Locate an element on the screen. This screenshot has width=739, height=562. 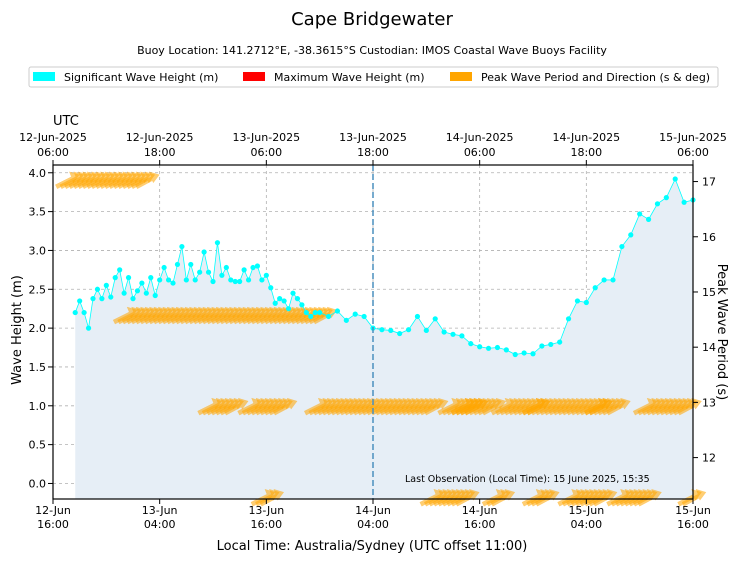
y2-axis-label: Peak Wave Period (s) is located at coordinates (721, 332).